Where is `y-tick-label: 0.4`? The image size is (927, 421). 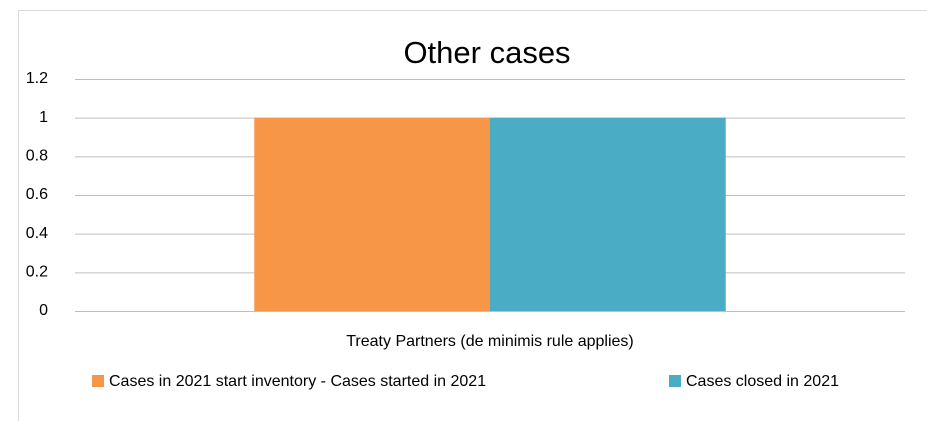 y-tick-label: 0.4 is located at coordinates (37, 233).